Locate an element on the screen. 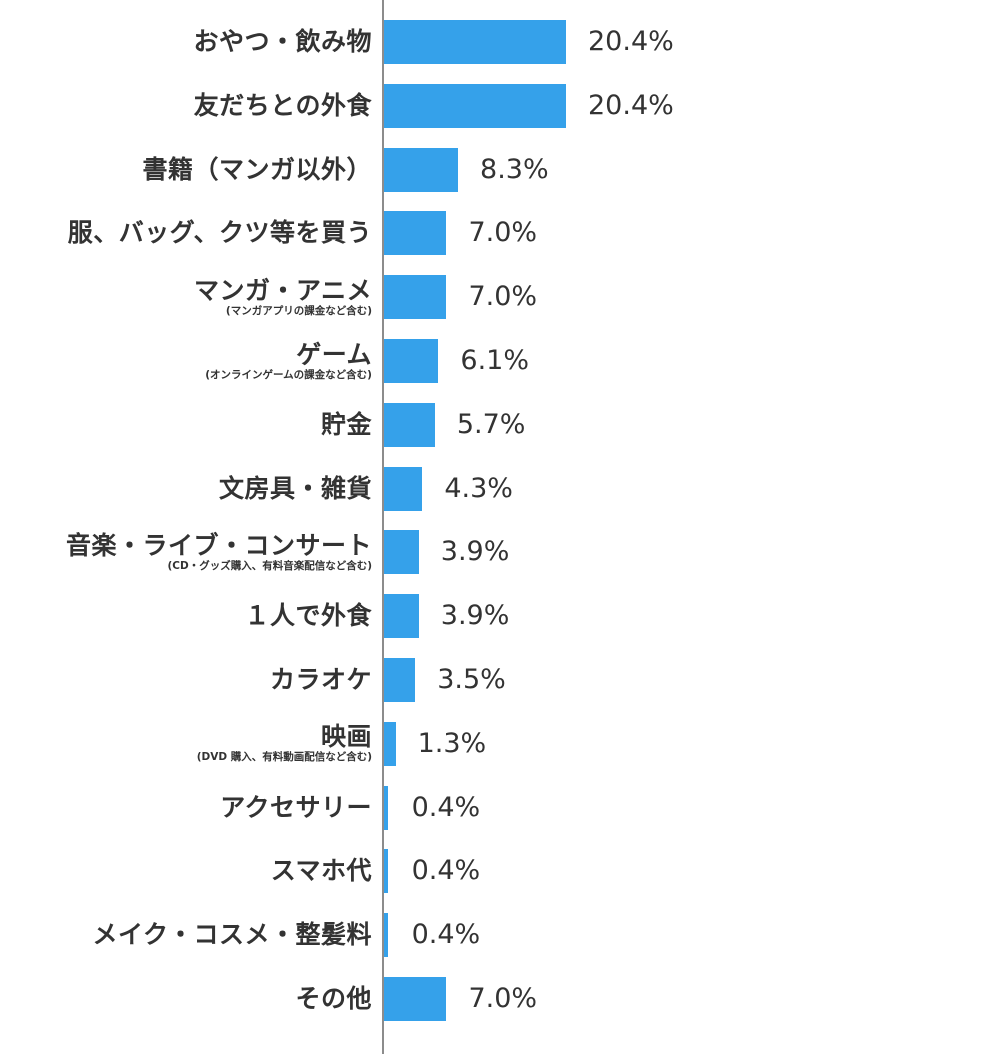 This screenshot has width=992, height=1054. value-label: 3.5% is located at coordinates (471, 679).